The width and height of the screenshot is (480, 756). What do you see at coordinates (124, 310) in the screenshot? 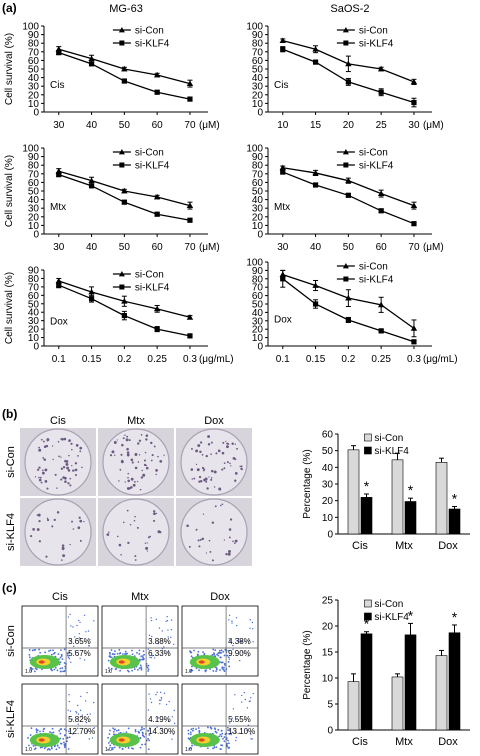
I see `series-line` at bounding box center [124, 310].